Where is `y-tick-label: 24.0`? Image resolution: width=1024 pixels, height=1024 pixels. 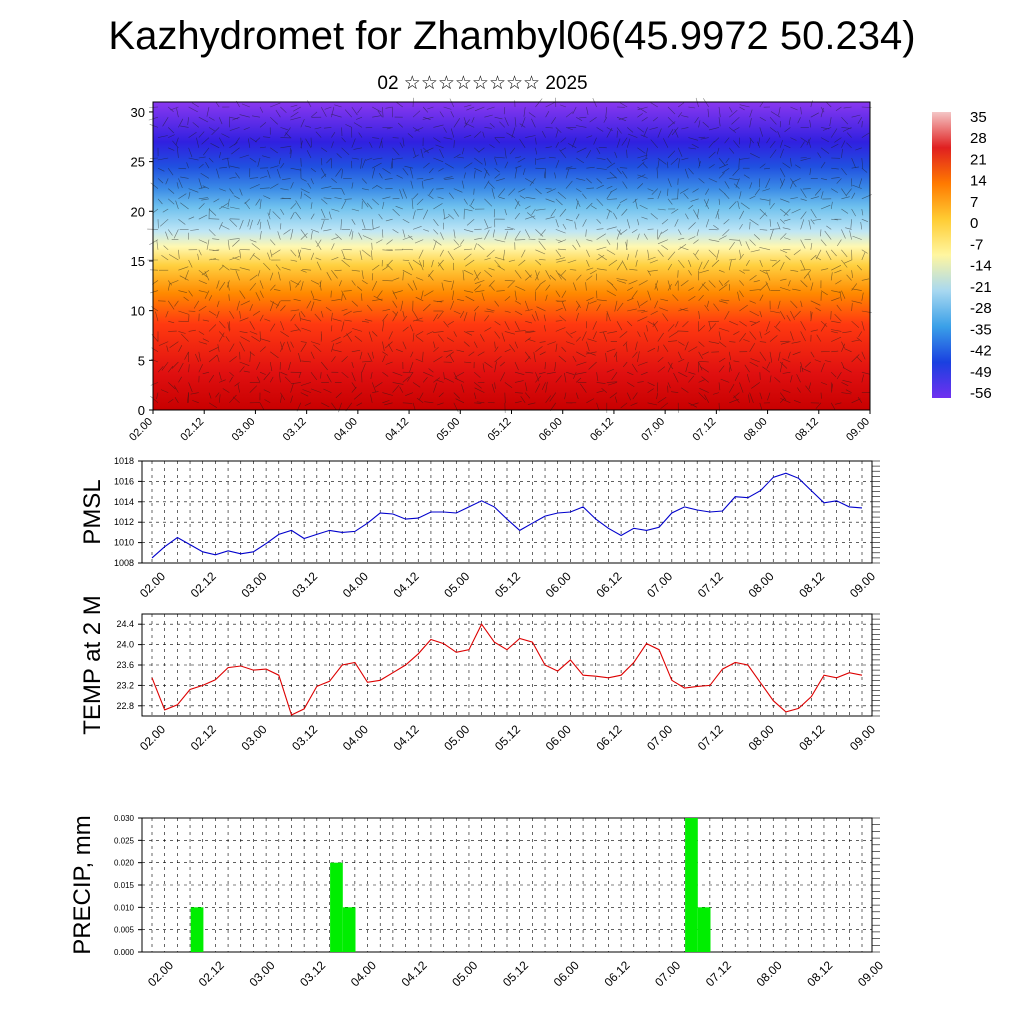 y-tick-label: 24.0 is located at coordinates (125, 645).